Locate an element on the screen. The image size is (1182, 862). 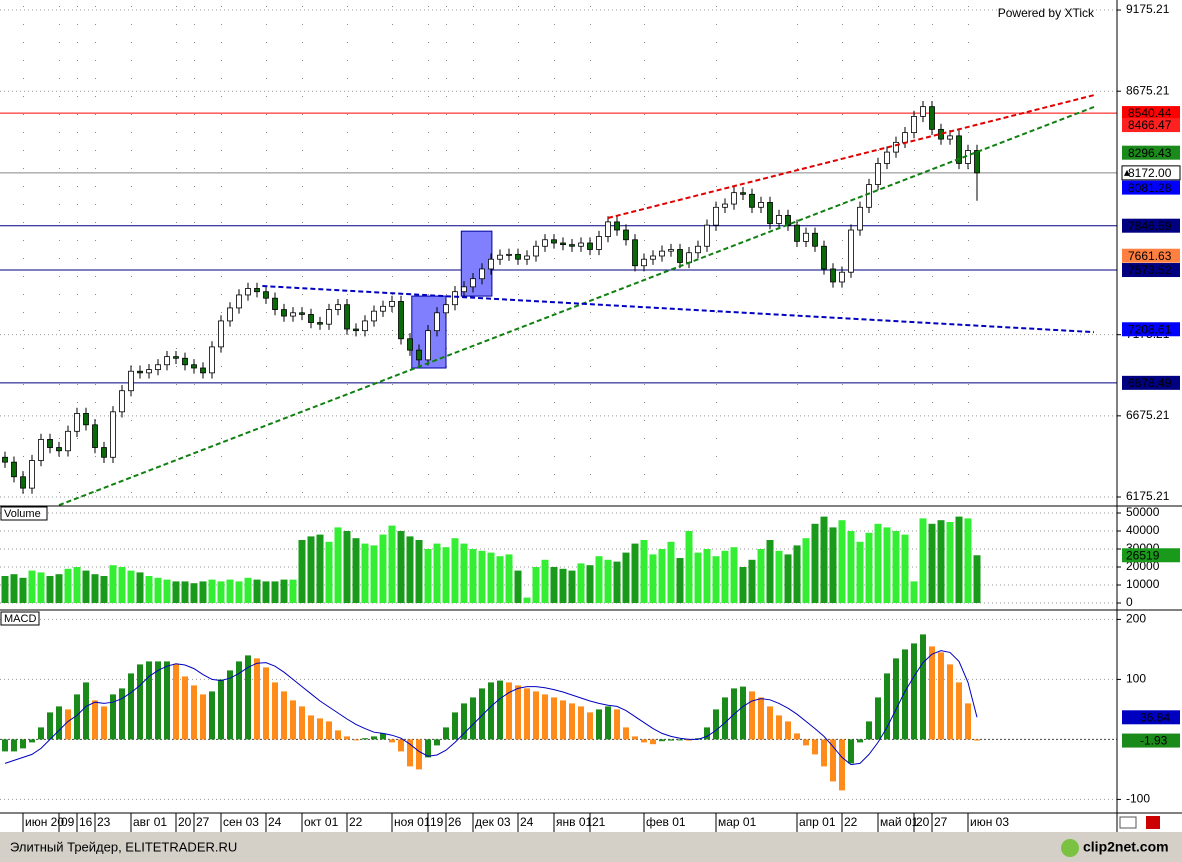
level-label-box is located at coordinates (1151, 270).